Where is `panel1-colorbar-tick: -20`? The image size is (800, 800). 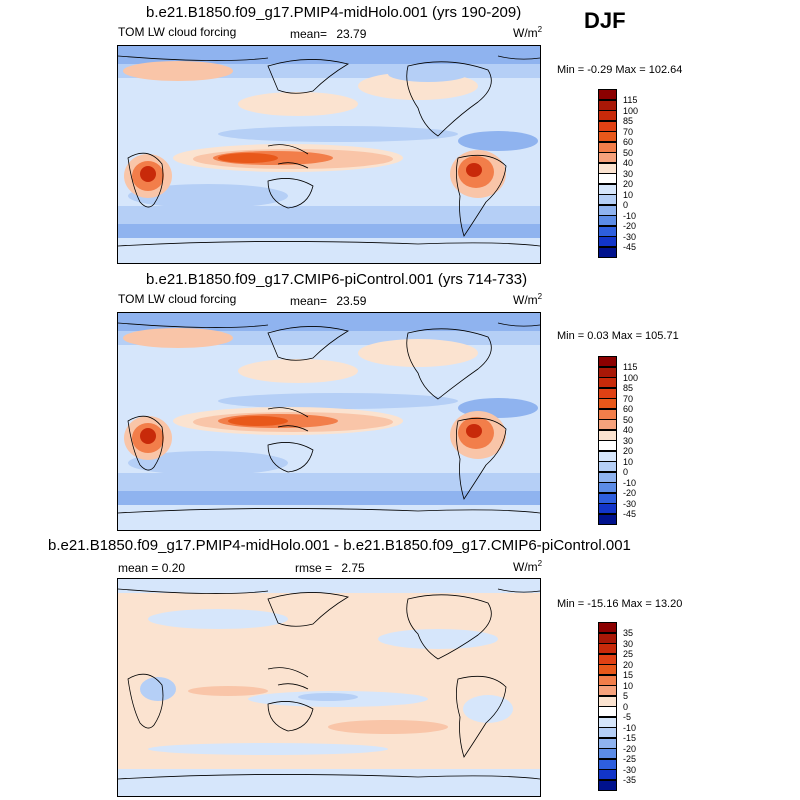
panel1-colorbar-tick: -20 is located at coordinates (630, 226).